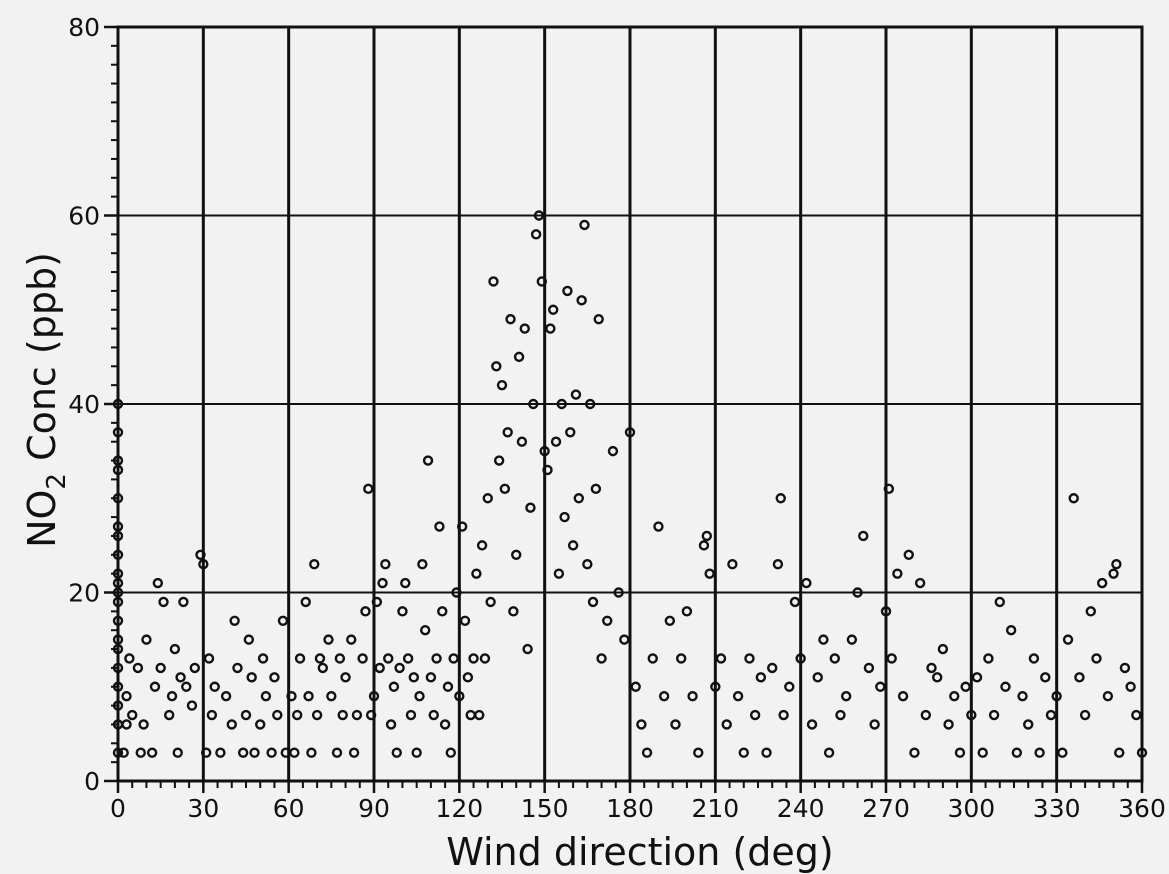 The width and height of the screenshot is (1169, 874). Describe the element at coordinates (289, 808) in the screenshot. I see `x-tick-label: 60` at that location.